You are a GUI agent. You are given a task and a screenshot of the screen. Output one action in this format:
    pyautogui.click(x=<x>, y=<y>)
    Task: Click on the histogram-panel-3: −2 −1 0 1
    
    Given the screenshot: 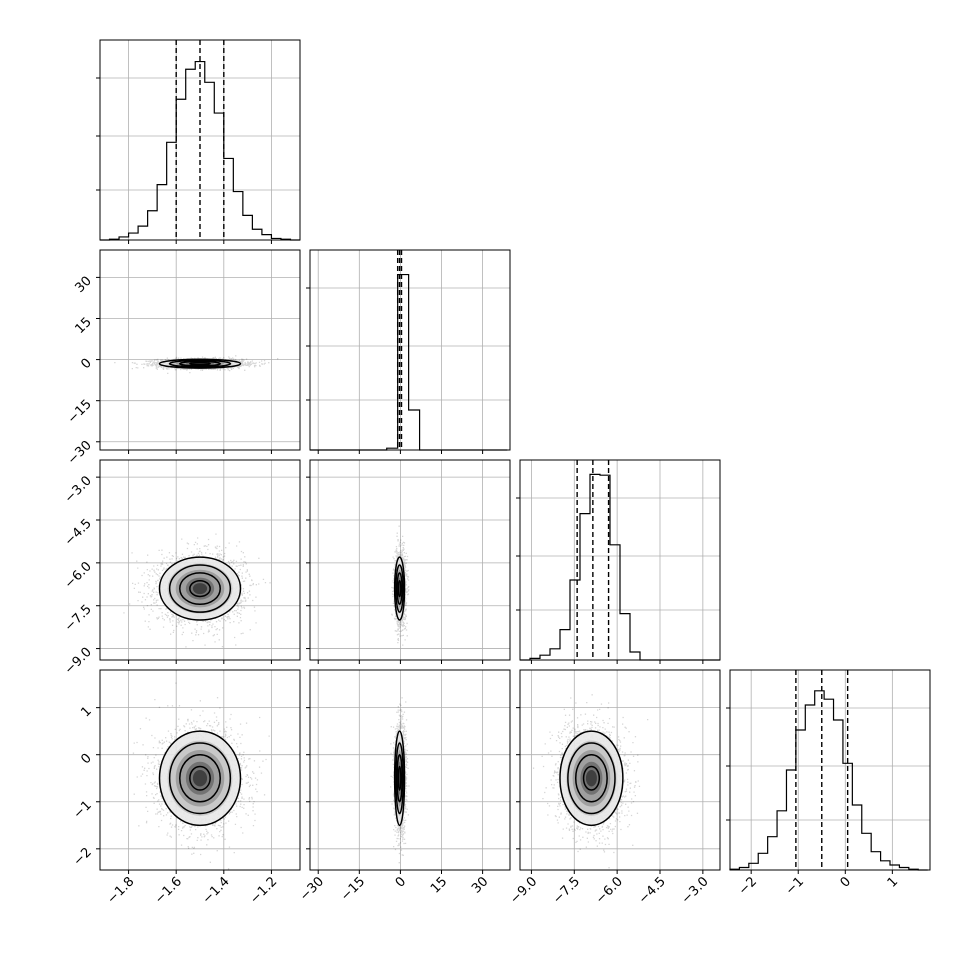 What is the action you would take?
    pyautogui.click(x=828, y=783)
    